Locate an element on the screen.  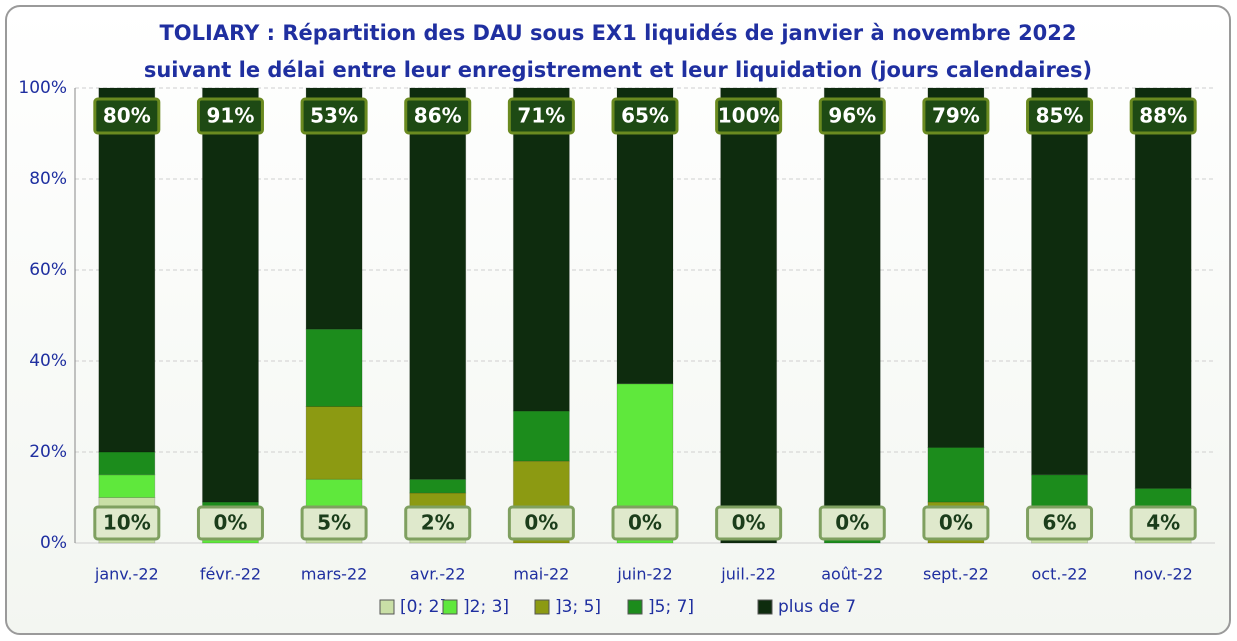
y-tick-label: 80% is located at coordinates (48, 179).